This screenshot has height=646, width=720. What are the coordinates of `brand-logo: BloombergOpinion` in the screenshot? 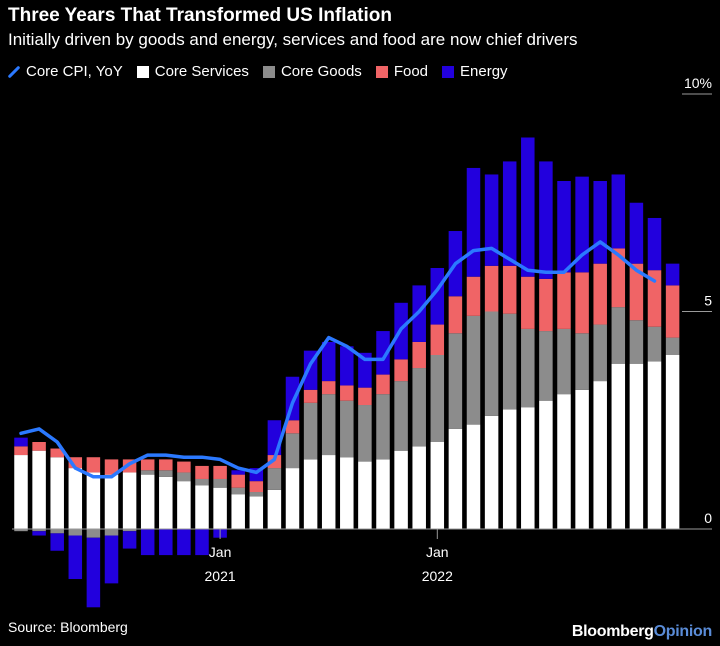 It's located at (642, 632).